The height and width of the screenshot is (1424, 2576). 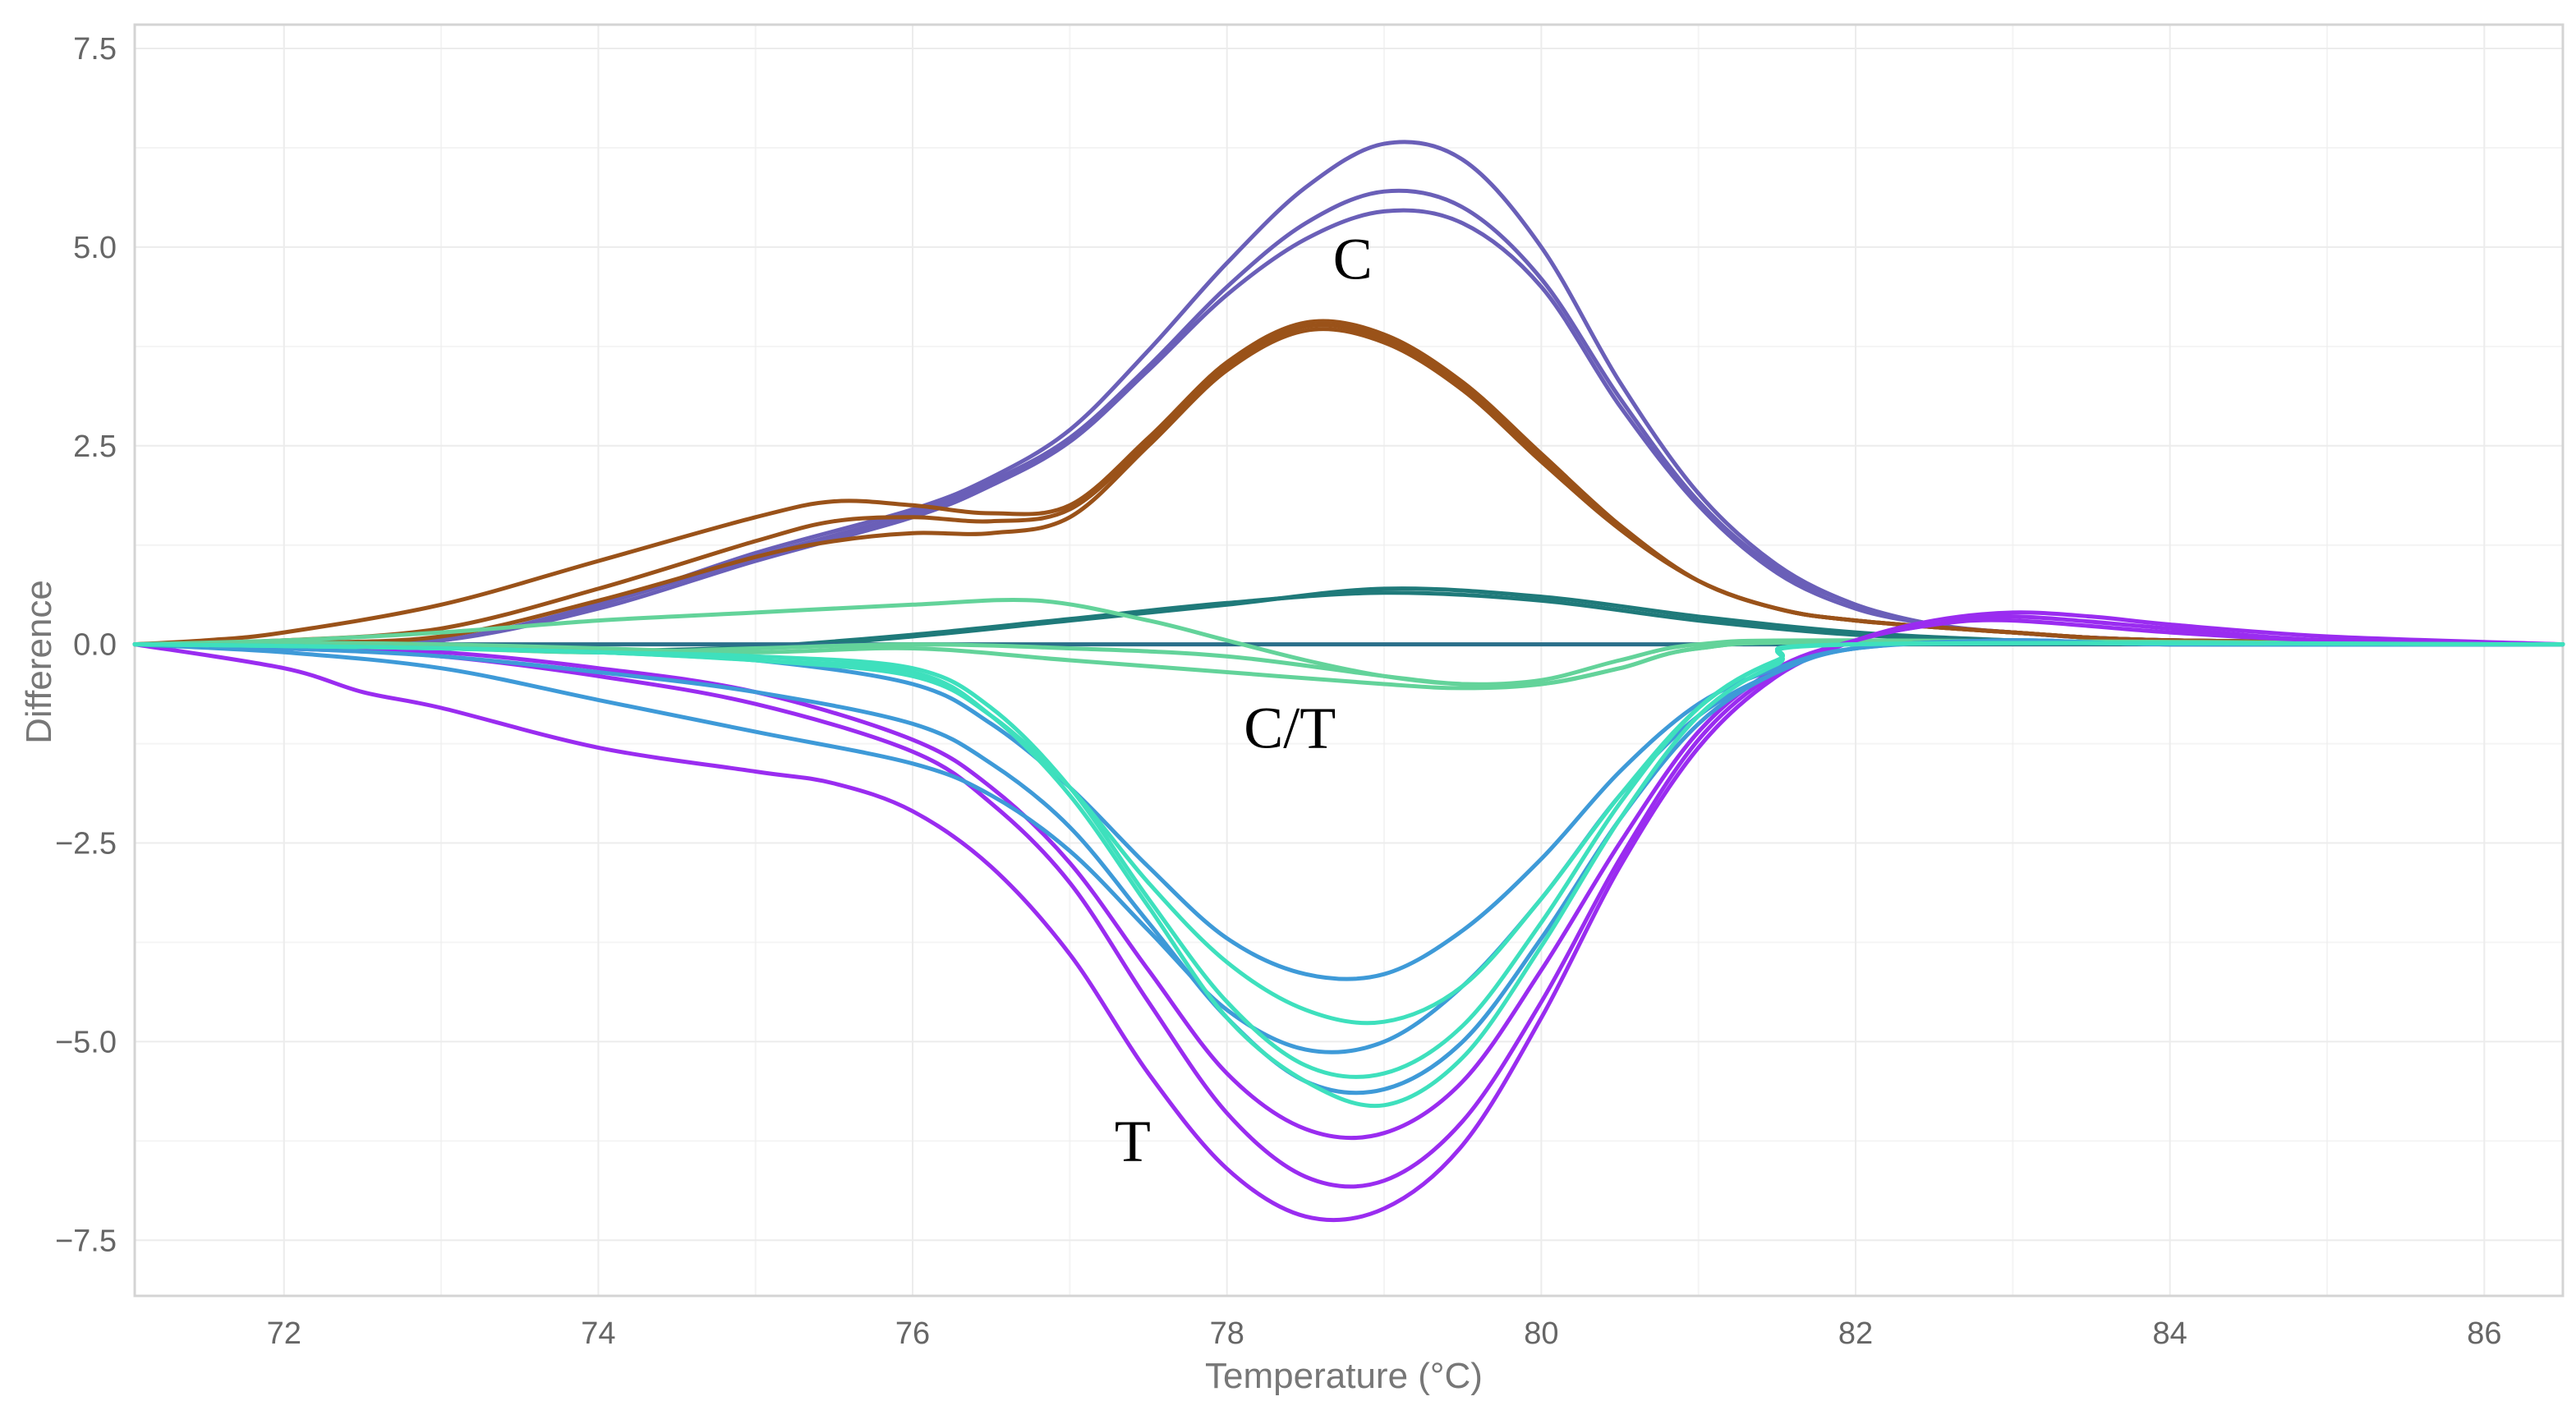 I want to click on x-tick-label: 78, so click(x=1227, y=1333).